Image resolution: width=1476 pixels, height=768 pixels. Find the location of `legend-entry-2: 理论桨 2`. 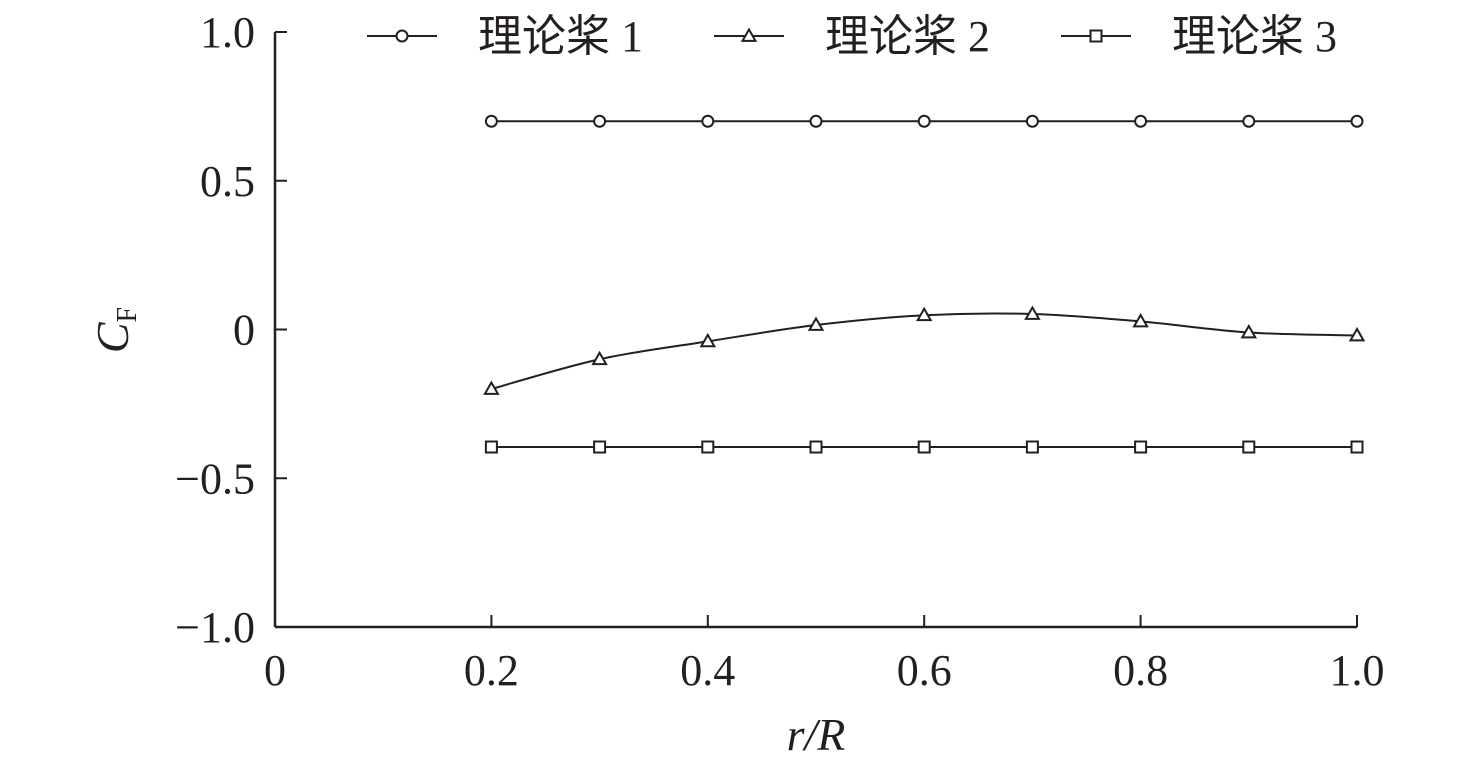

legend-entry-2: 理论桨 2 is located at coordinates (852, 36).